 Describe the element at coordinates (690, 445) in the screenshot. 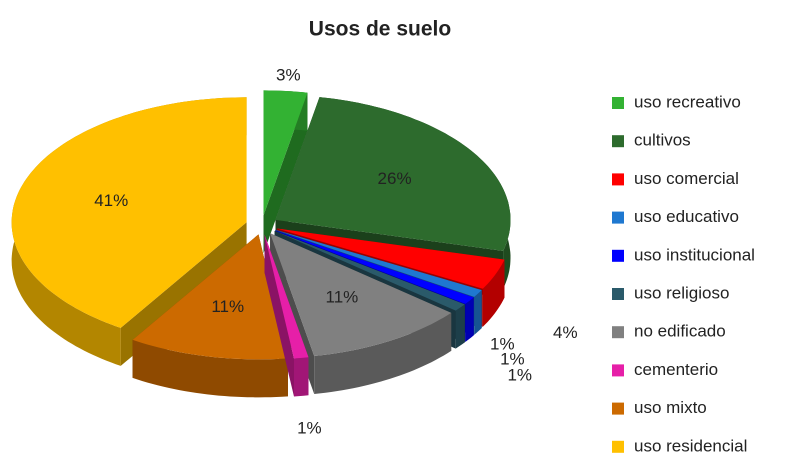

I see `legend-label: uso residencial` at that location.